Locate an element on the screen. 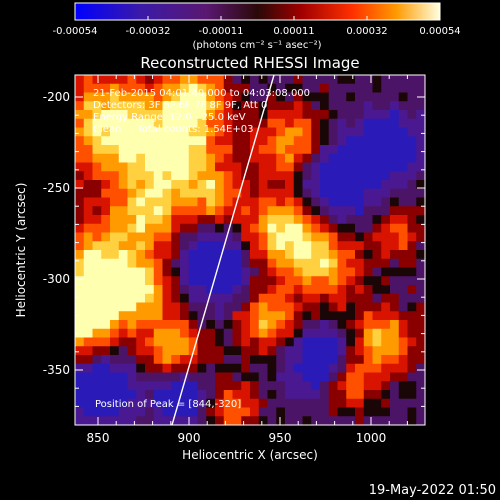  colorbar-units-label: (photons cm⁻² s⁻¹ asec⁻²) is located at coordinates (256, 45).